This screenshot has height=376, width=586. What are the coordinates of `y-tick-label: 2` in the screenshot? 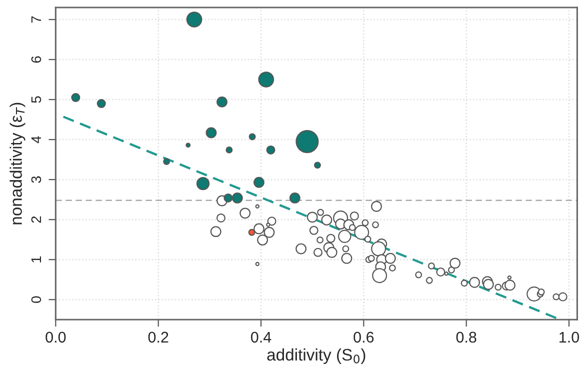 It's located at (36, 219).